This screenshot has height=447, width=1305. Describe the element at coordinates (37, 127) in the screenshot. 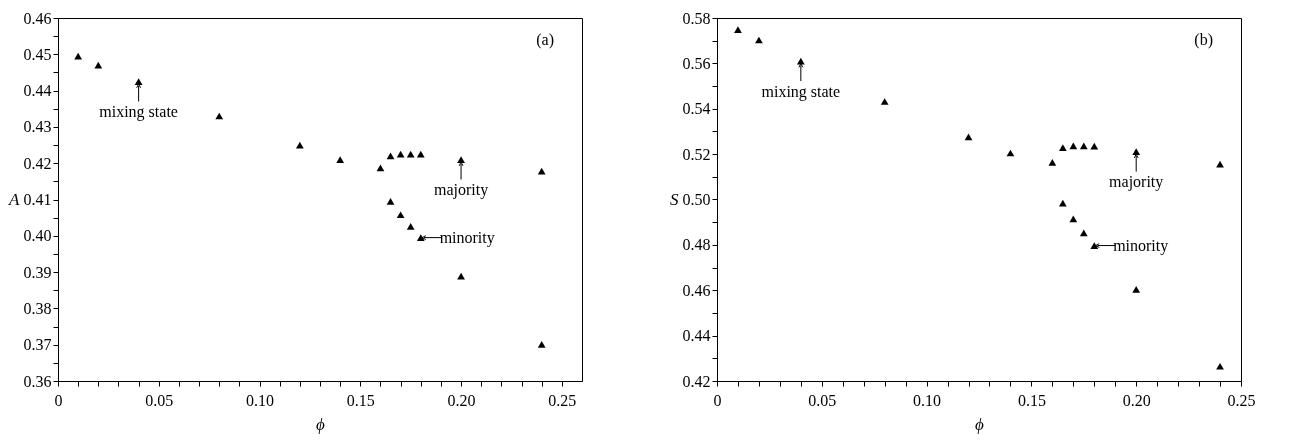

I see `y-tick-label: 0.43` at that location.